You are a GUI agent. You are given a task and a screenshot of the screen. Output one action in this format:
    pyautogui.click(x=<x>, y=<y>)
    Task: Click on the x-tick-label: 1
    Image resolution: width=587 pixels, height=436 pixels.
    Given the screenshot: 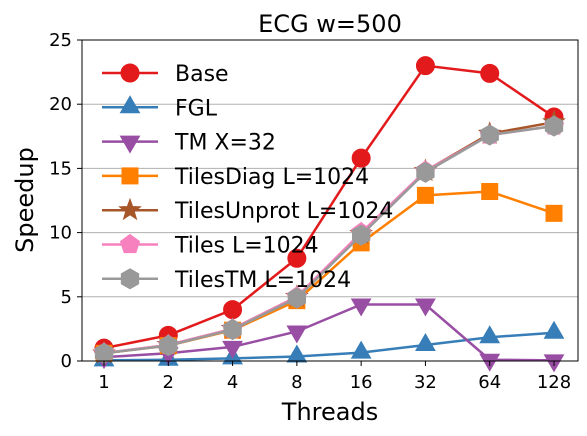 What is the action you would take?
    pyautogui.click(x=103, y=382)
    